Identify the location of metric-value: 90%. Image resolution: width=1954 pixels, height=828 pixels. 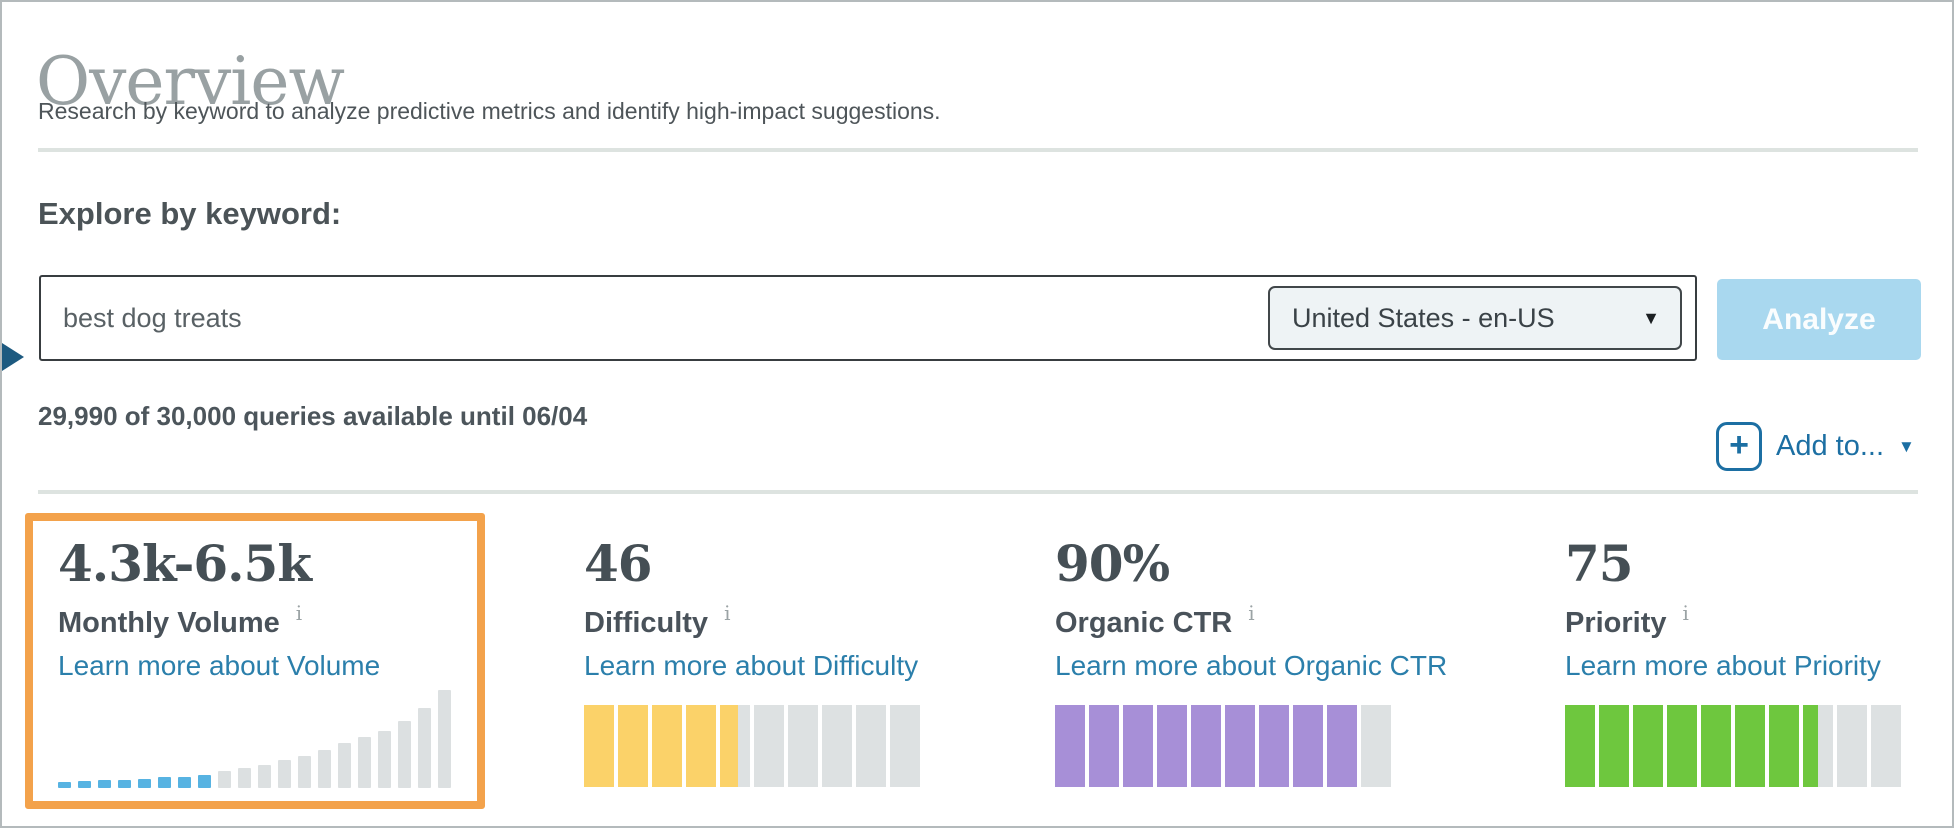
(1112, 563).